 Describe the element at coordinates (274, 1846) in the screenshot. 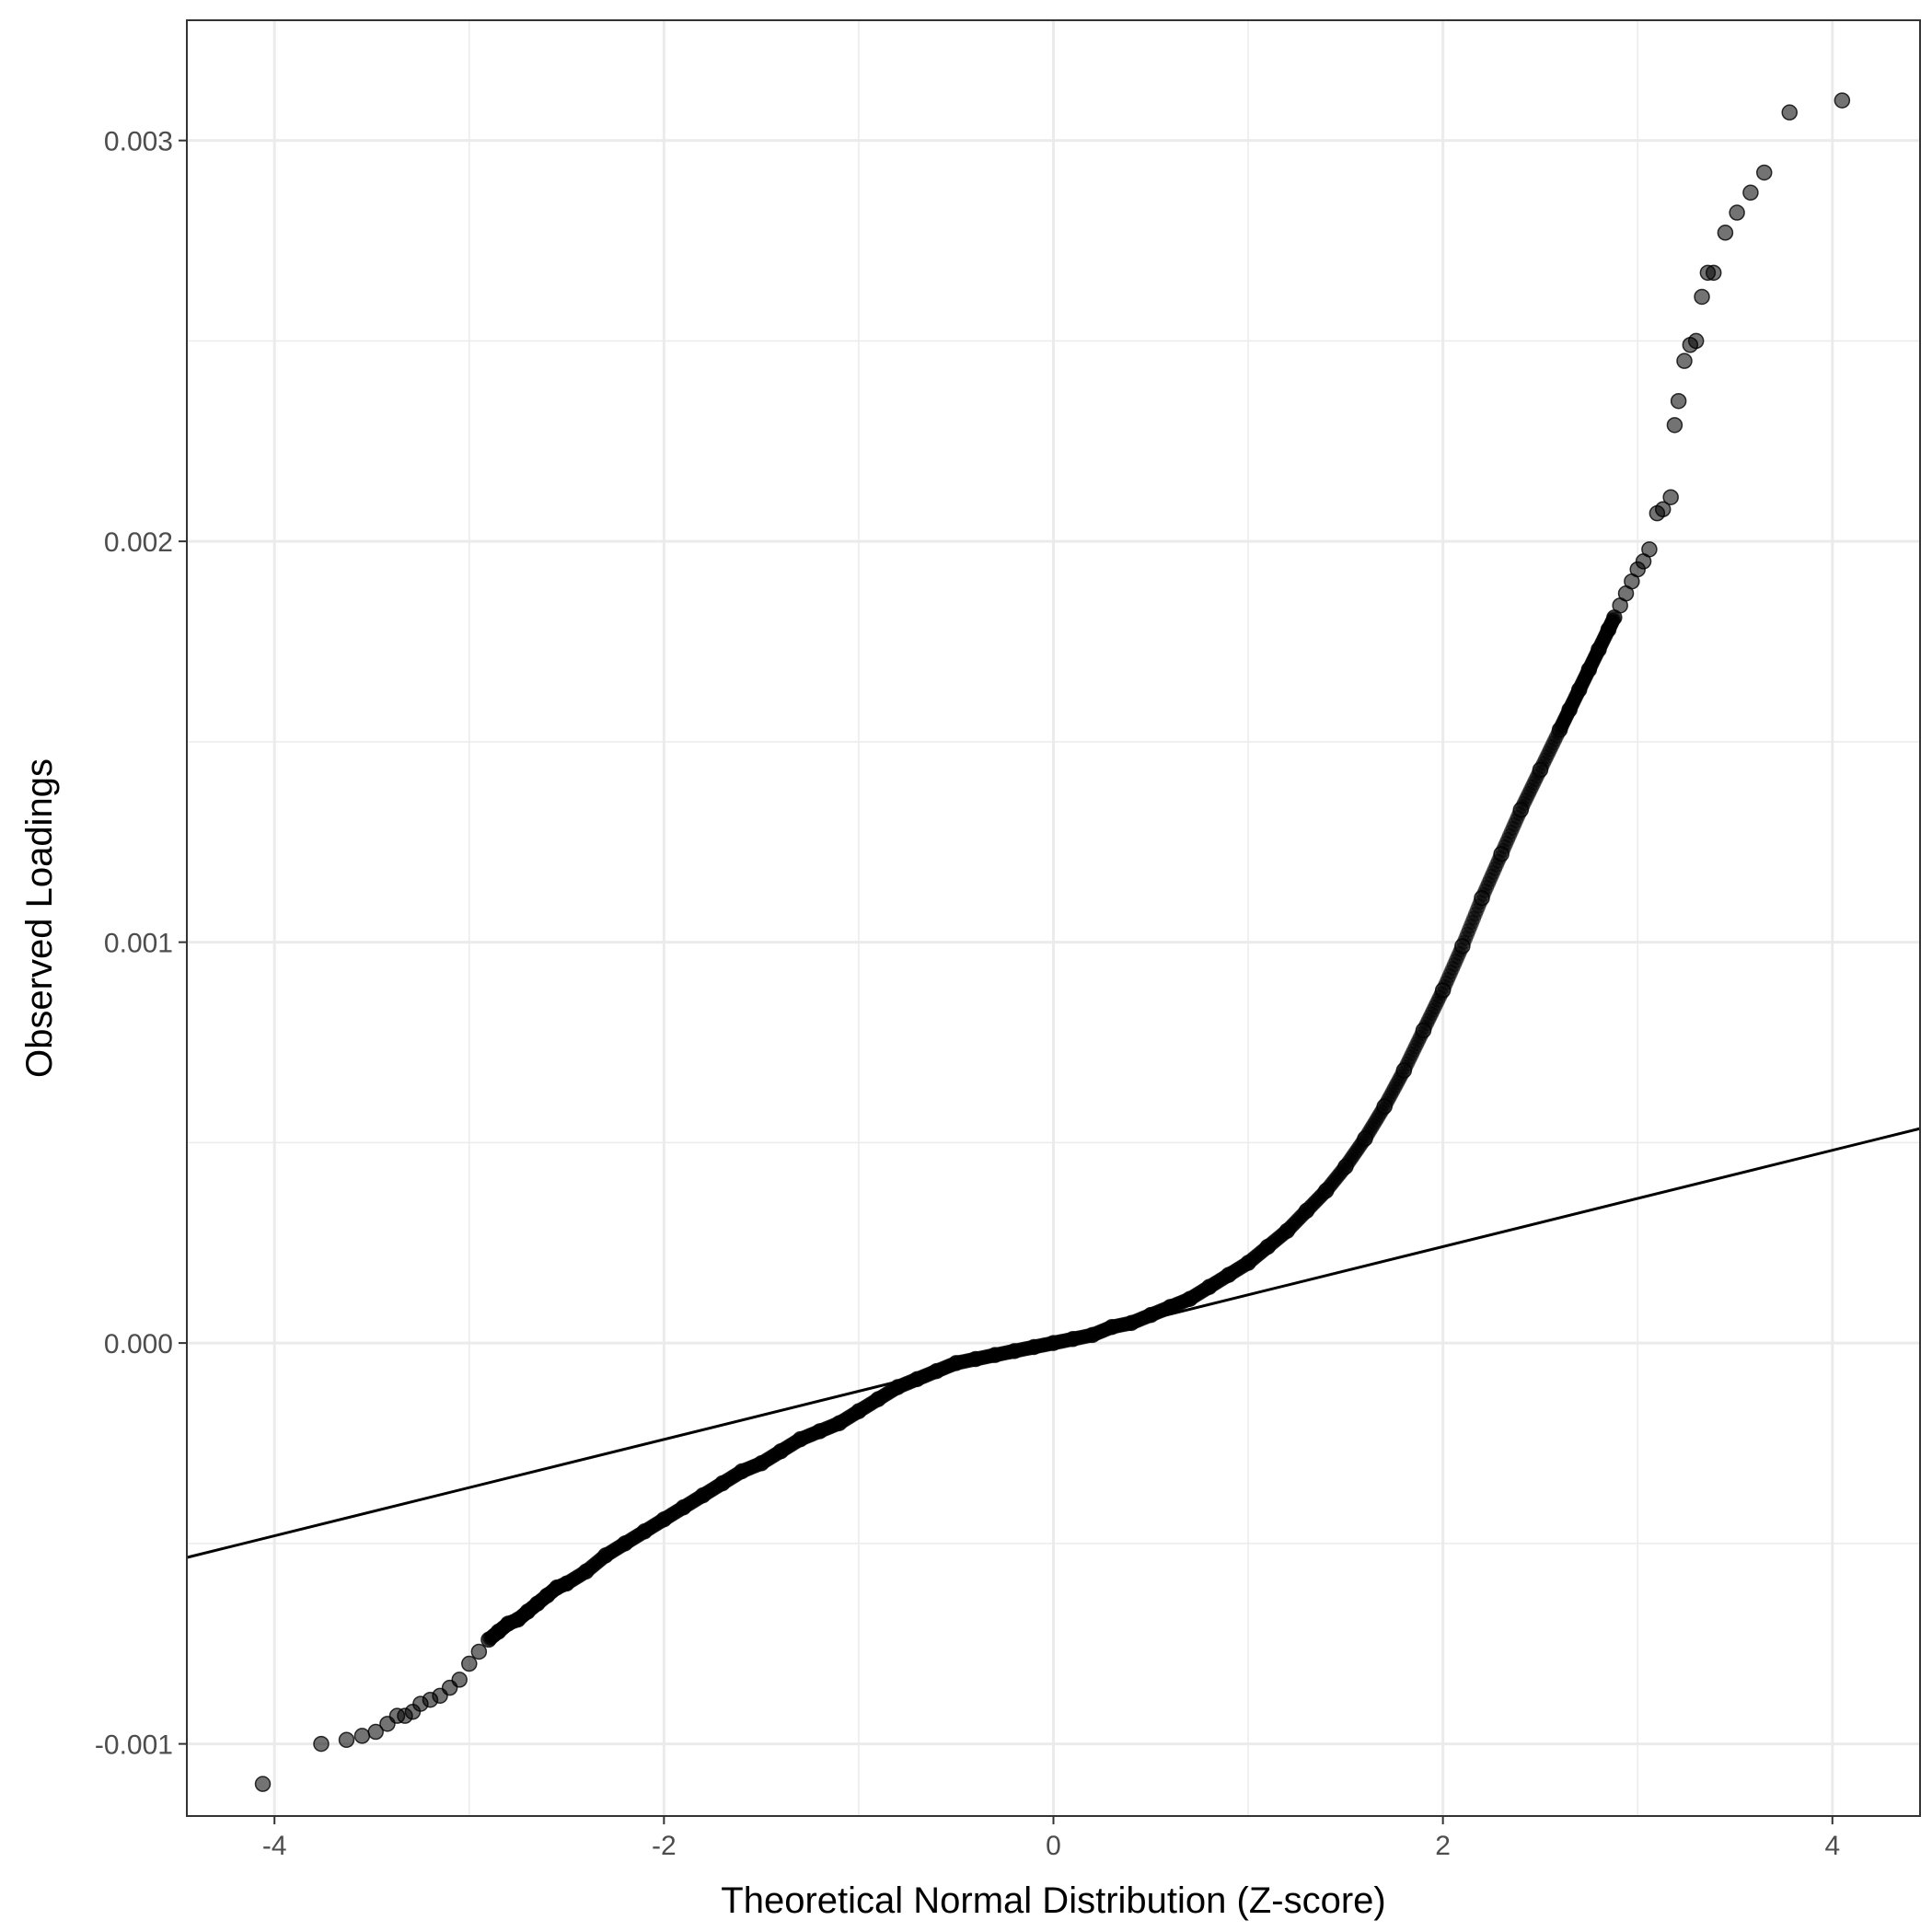

I see `x-tick-label: -4` at that location.